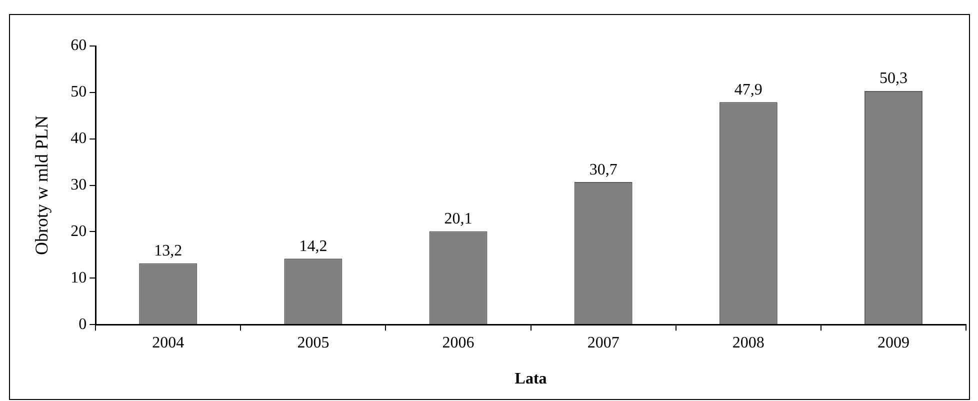 The height and width of the screenshot is (401, 978). Describe the element at coordinates (42, 186) in the screenshot. I see `y-axis-title: Obroty w mld PLN` at that location.